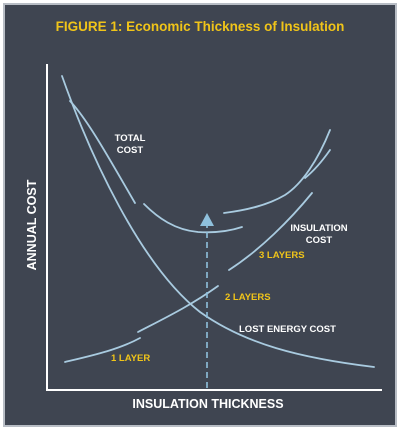 Image resolution: width=400 pixels, height=430 pixels. Describe the element at coordinates (318, 228) in the screenshot. I see `insulation-cost-label-line1: INSULATION` at that location.